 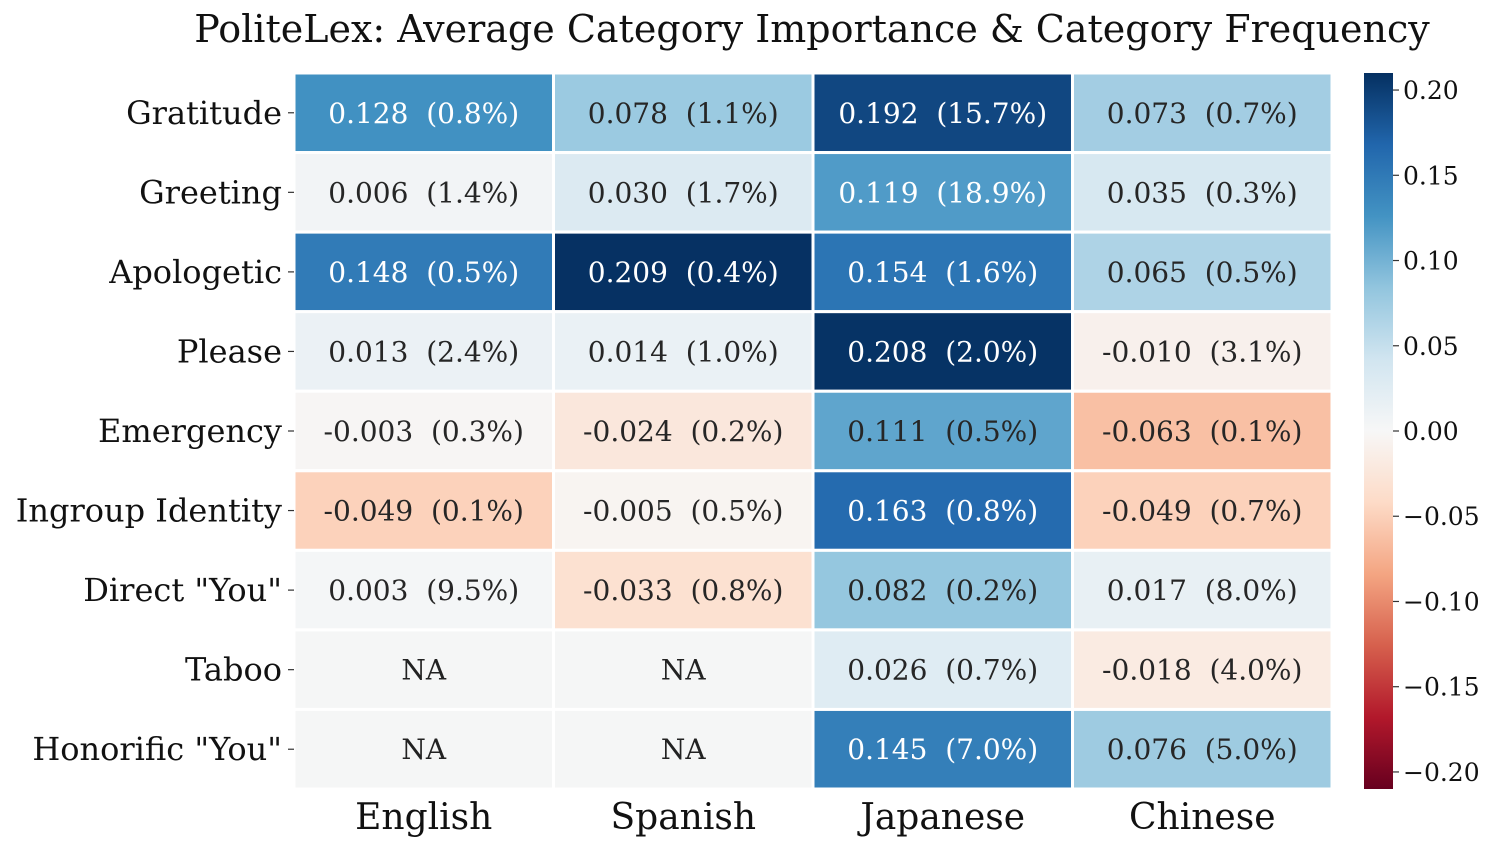 I want to click on colorbar-tick-label: 0.10, so click(x=1431, y=261).